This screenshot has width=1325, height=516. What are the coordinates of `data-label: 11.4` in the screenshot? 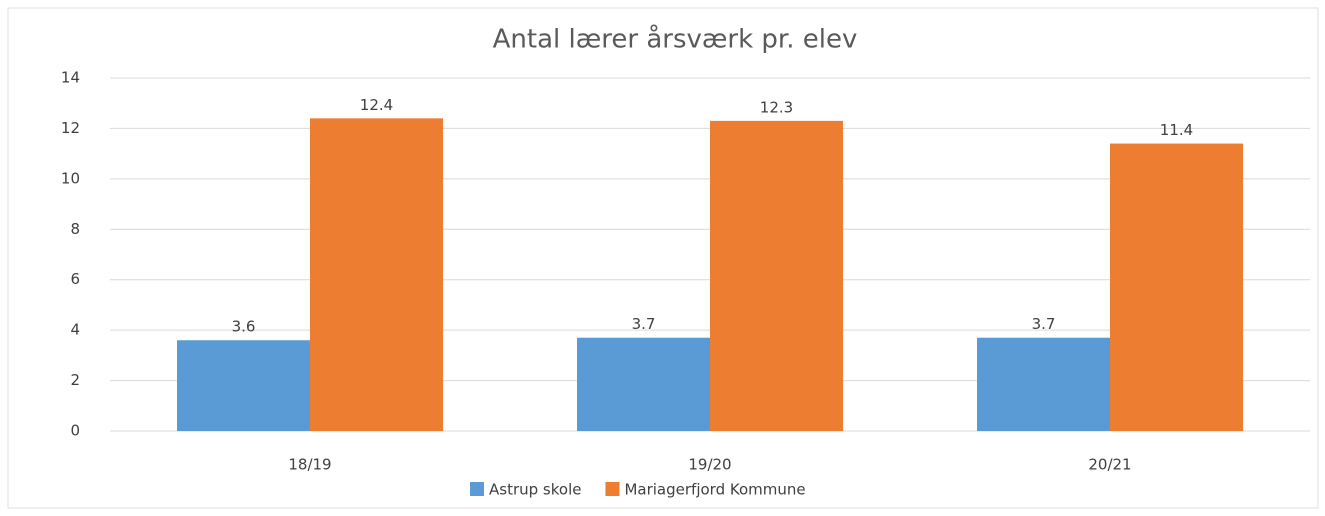 It's located at (1176, 130).